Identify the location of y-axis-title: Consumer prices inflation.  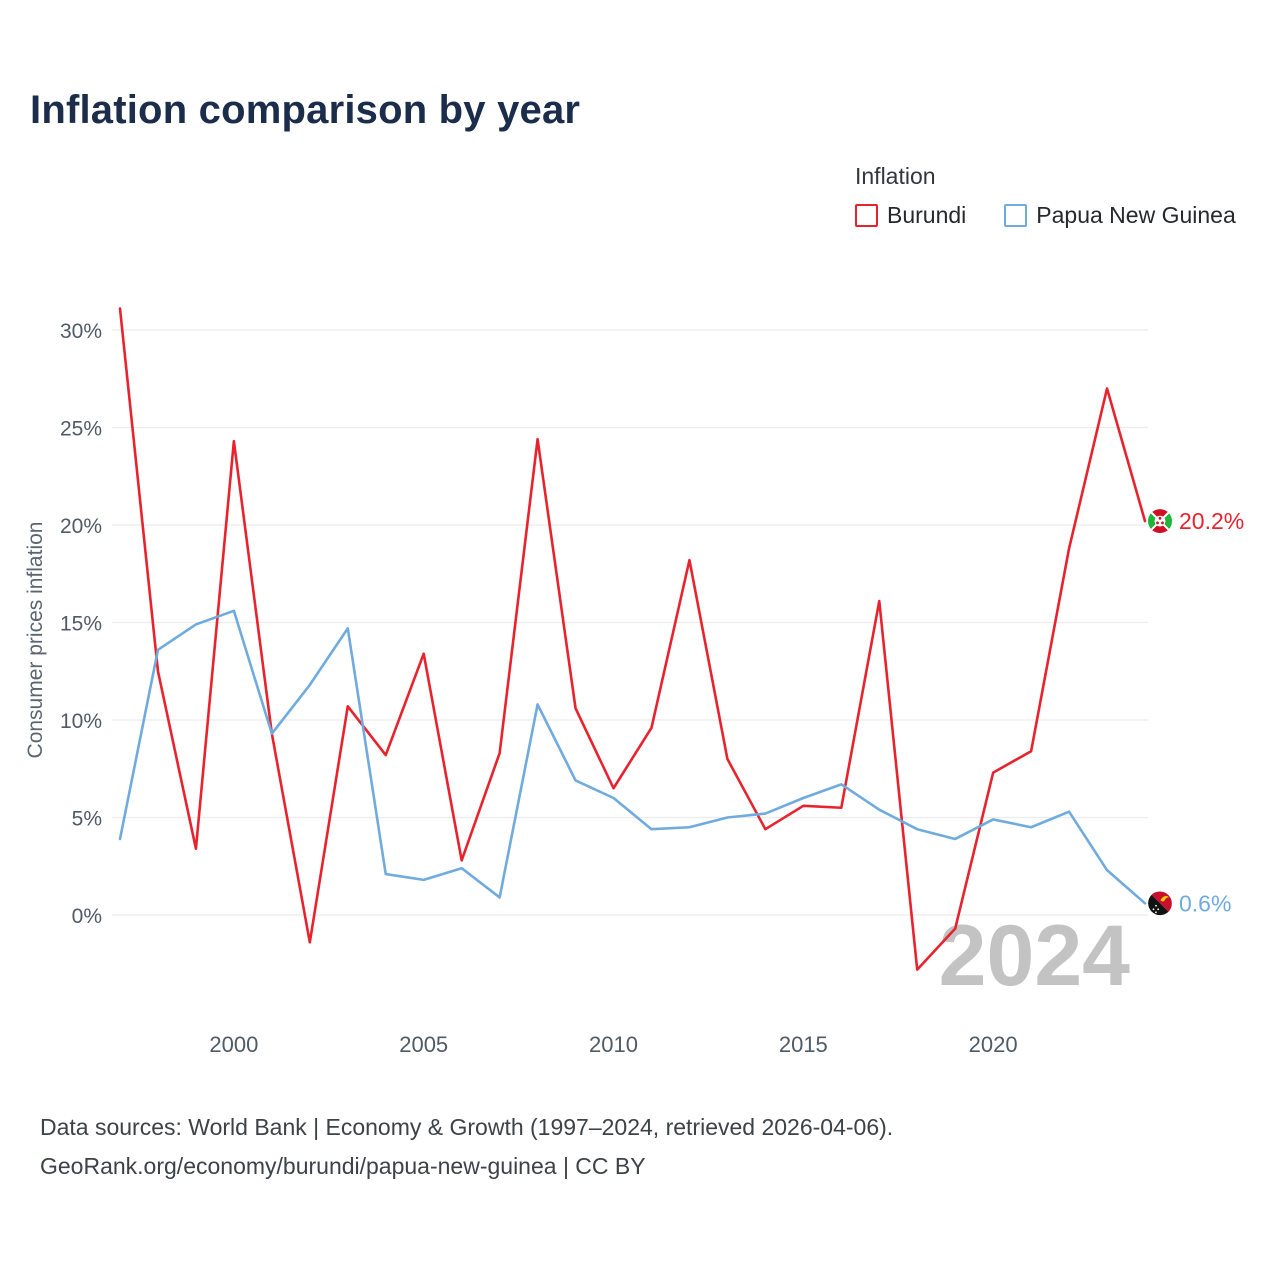
(35, 640).